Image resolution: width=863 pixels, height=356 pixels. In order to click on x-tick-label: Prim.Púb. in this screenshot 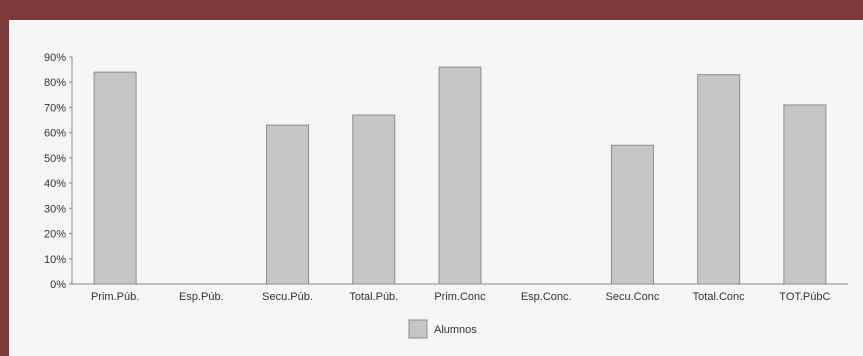, I will do `click(115, 297)`.